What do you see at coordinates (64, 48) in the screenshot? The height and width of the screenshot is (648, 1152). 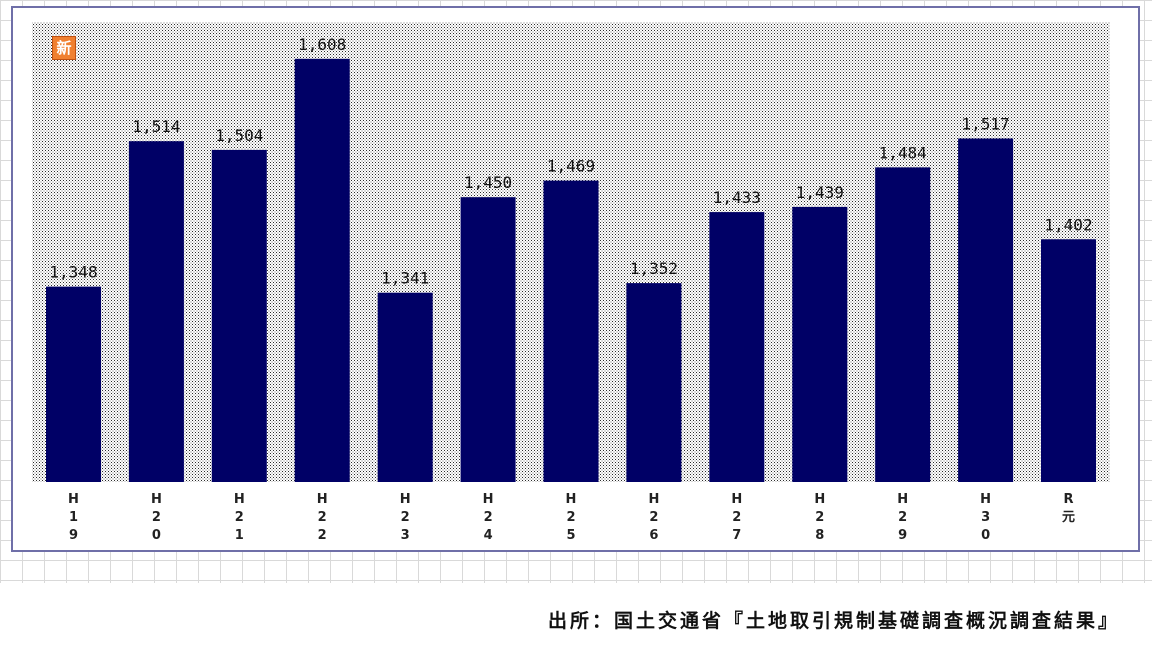 I see `new-badge-icon: 新` at bounding box center [64, 48].